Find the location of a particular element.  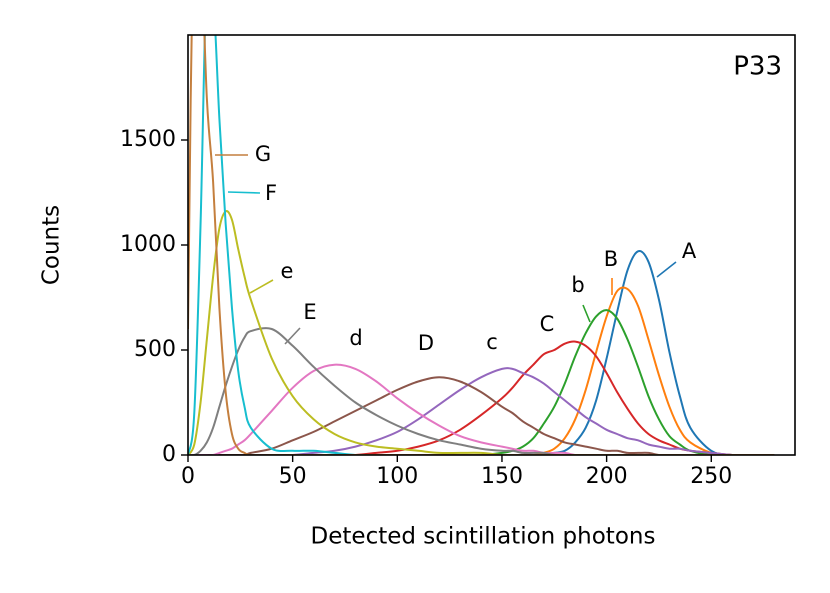

y-tick-label: 1000 is located at coordinates (148, 244).